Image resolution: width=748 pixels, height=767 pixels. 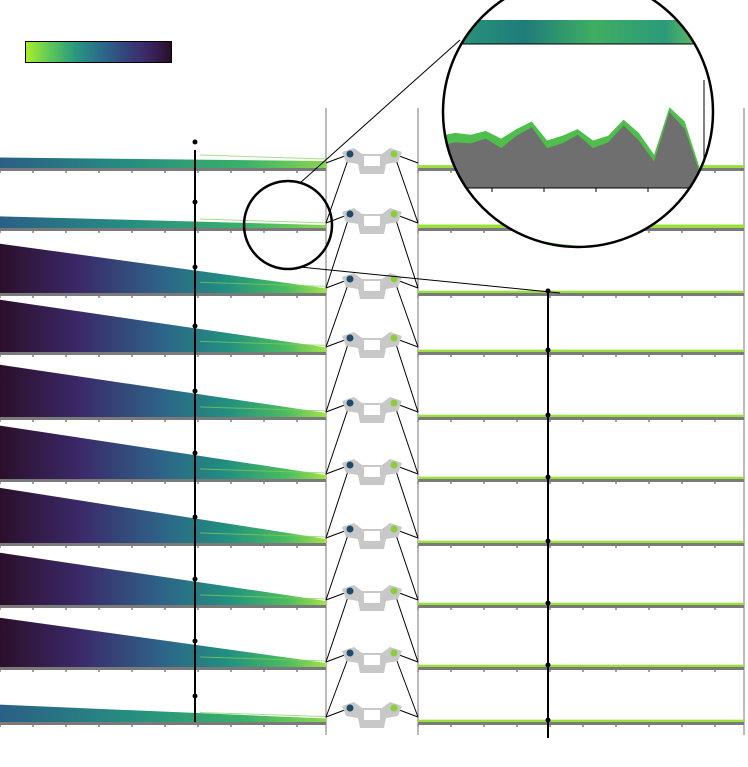 I want to click on magnifier-connector-top, so click(x=380, y=111).